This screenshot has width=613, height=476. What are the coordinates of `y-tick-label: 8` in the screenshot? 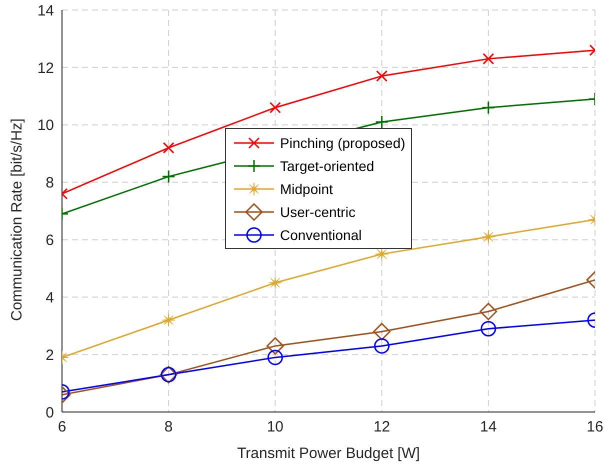 It's located at (50, 183).